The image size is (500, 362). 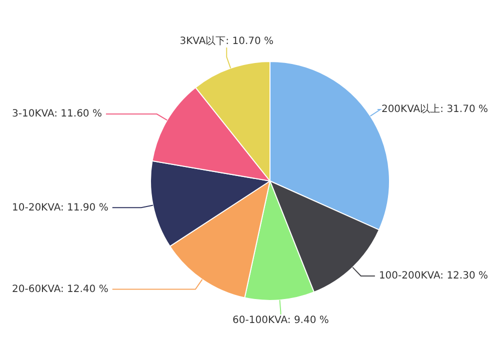 What do you see at coordinates (227, 41) in the screenshot?
I see `slice-label: 3KVA以下: 10.70 %` at bounding box center [227, 41].